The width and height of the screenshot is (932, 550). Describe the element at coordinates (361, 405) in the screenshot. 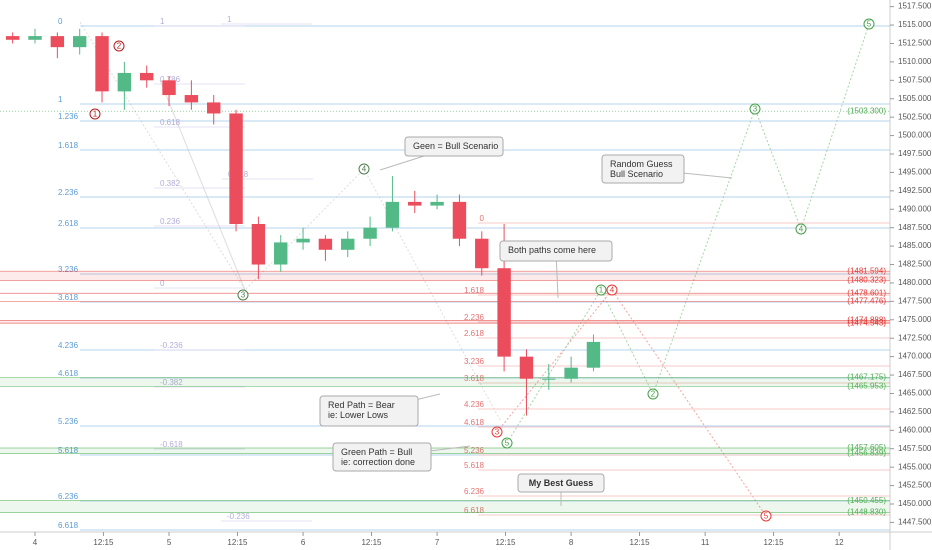

I see `callout-text: Red Path = Bear` at that location.